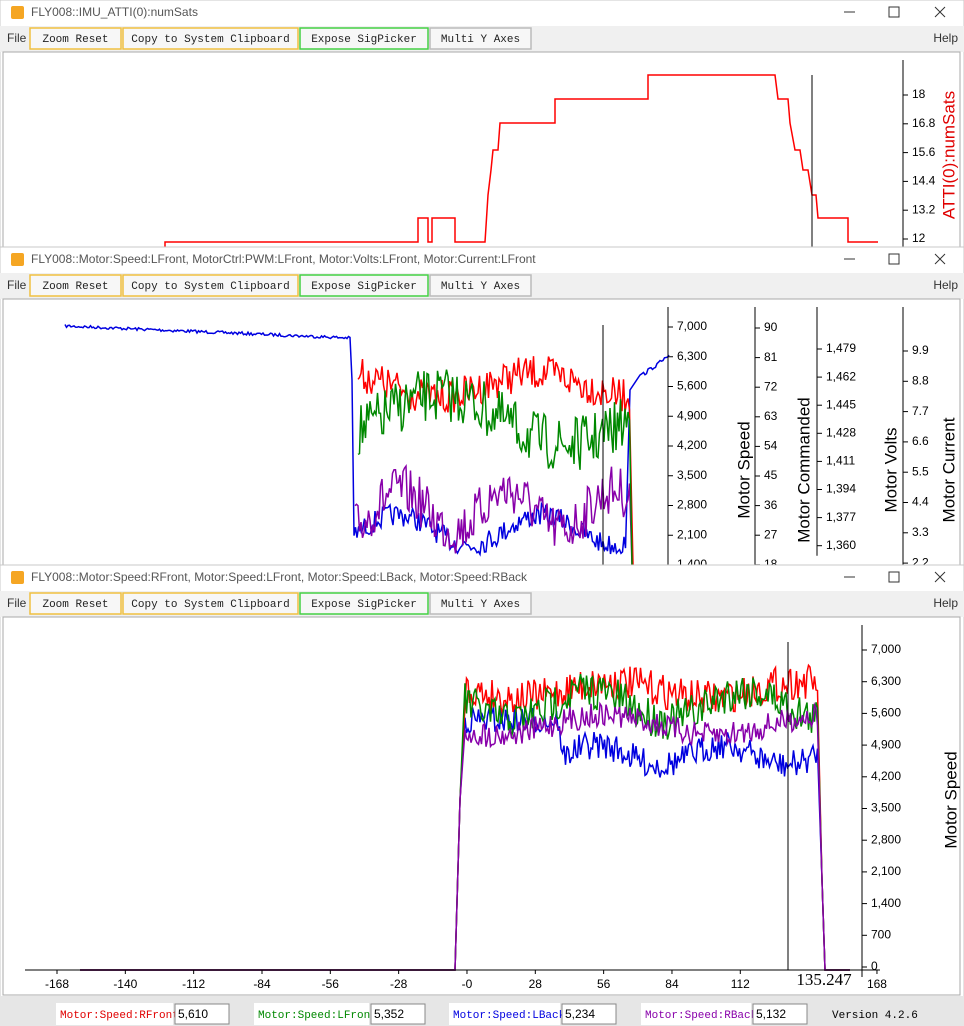  I want to click on y-tick-label: 5,600, so click(692, 386).